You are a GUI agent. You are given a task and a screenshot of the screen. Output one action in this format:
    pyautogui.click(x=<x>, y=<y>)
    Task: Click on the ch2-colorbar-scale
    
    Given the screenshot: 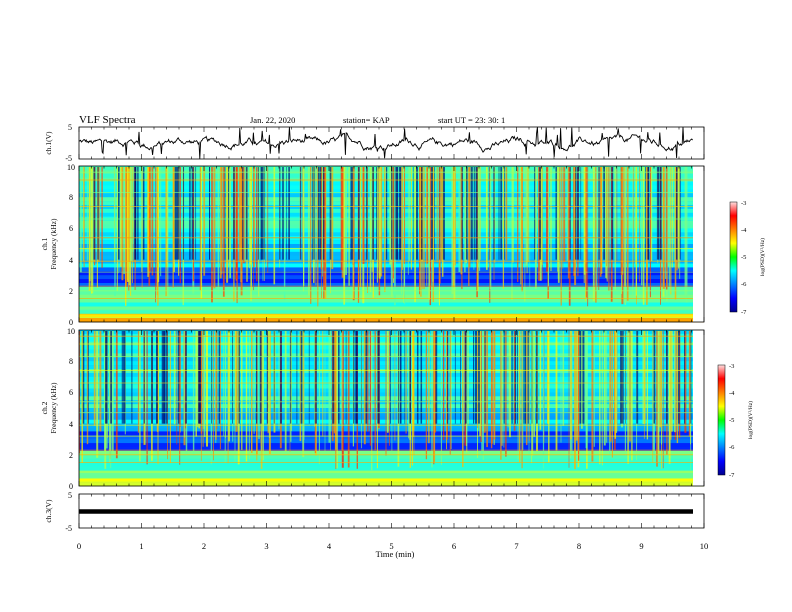 What is the action you would take?
    pyautogui.click(x=721, y=420)
    